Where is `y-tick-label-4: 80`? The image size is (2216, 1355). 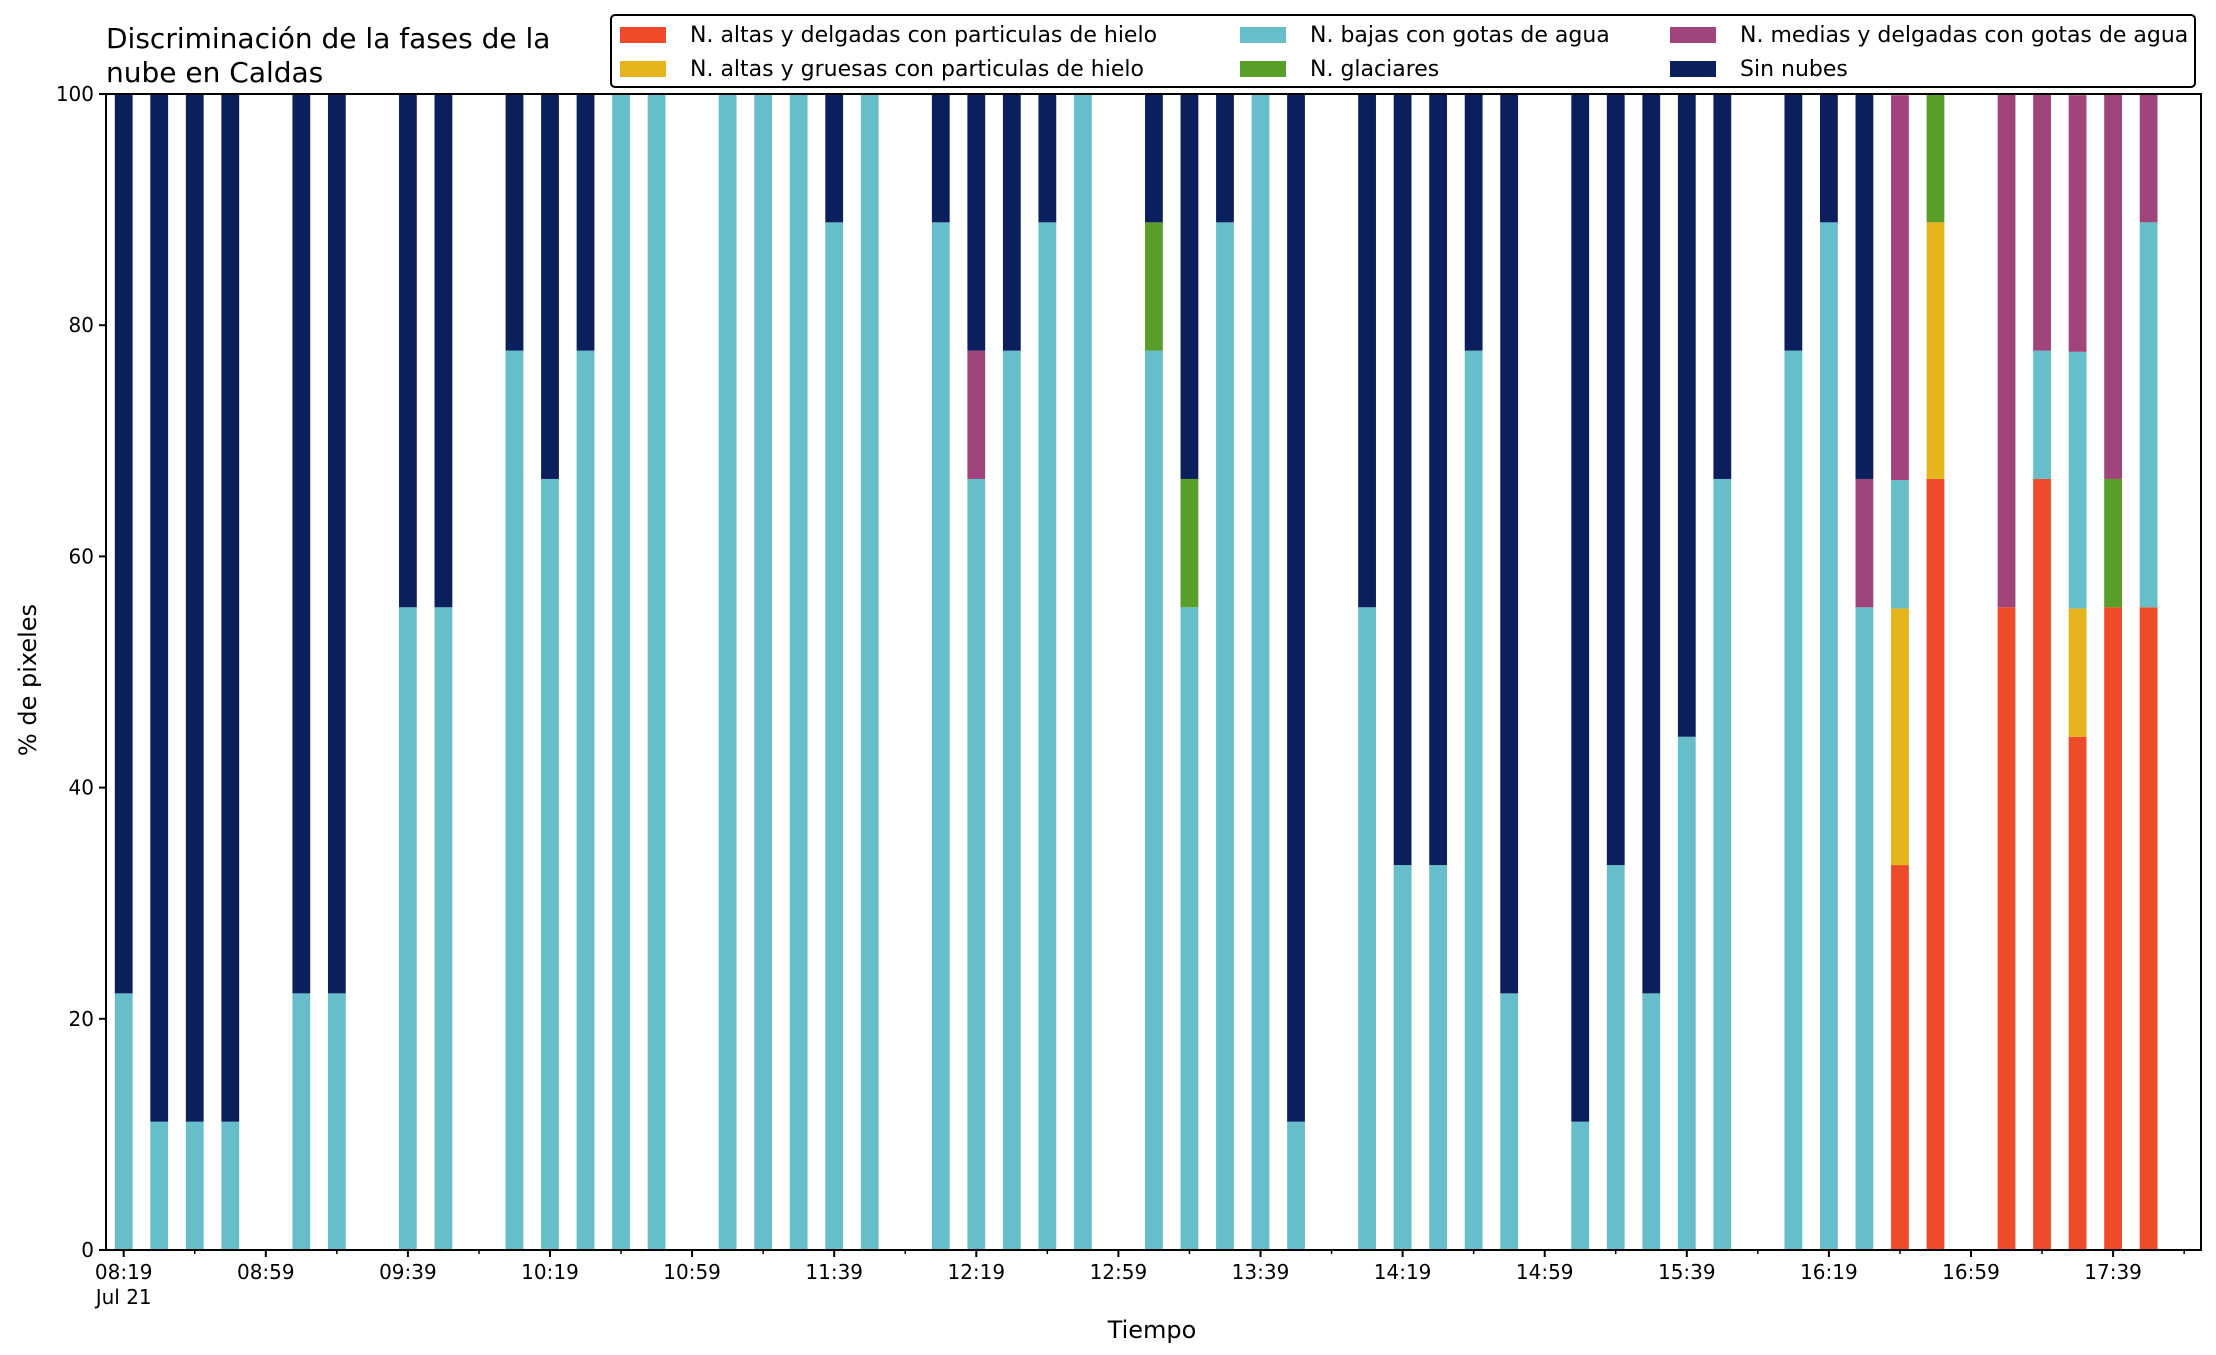 y-tick-label-4: 80 is located at coordinates (81, 325).